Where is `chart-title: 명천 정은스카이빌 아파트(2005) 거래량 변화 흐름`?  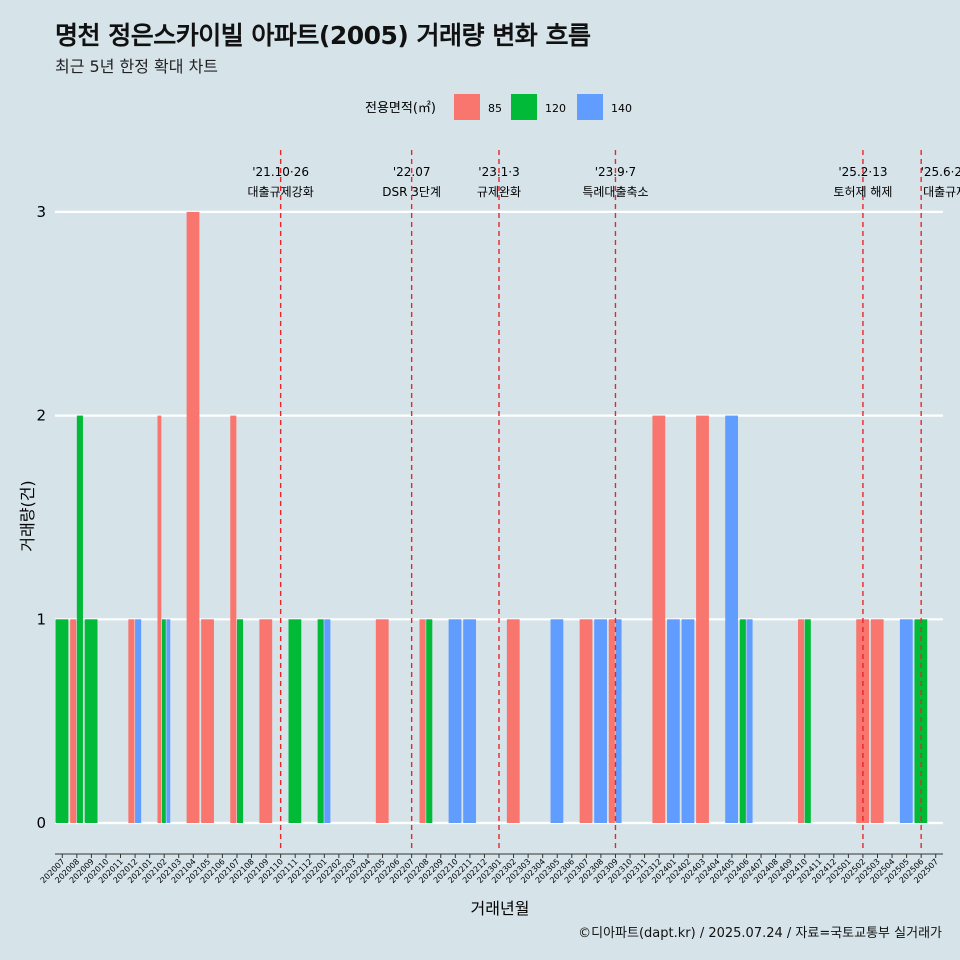 chart-title: 명천 정은스카이빌 아파트(2005) 거래량 변화 흐름 is located at coordinates (323, 35).